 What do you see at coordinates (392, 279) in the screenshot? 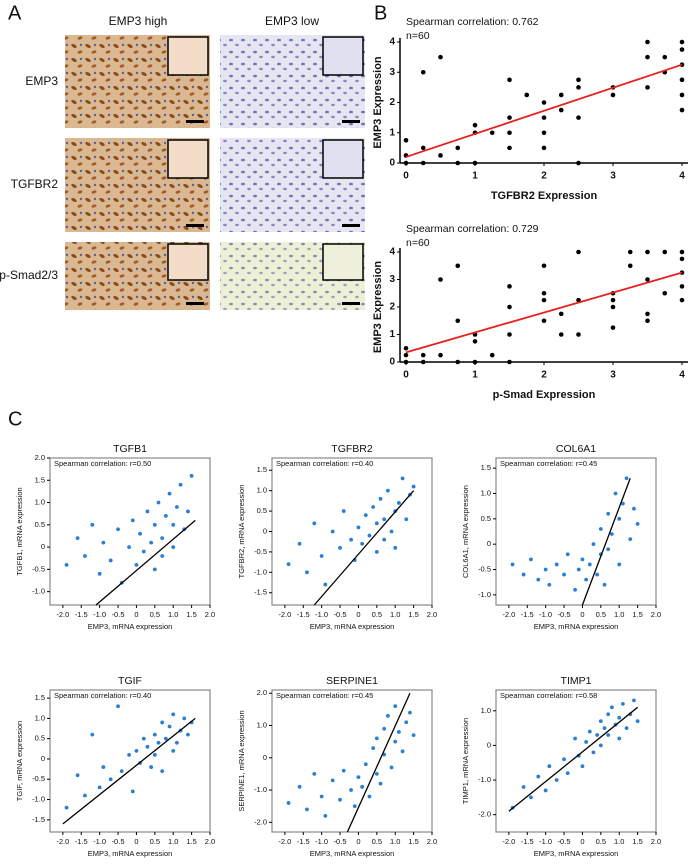
I see `y-tick-label: 3` at bounding box center [392, 279].